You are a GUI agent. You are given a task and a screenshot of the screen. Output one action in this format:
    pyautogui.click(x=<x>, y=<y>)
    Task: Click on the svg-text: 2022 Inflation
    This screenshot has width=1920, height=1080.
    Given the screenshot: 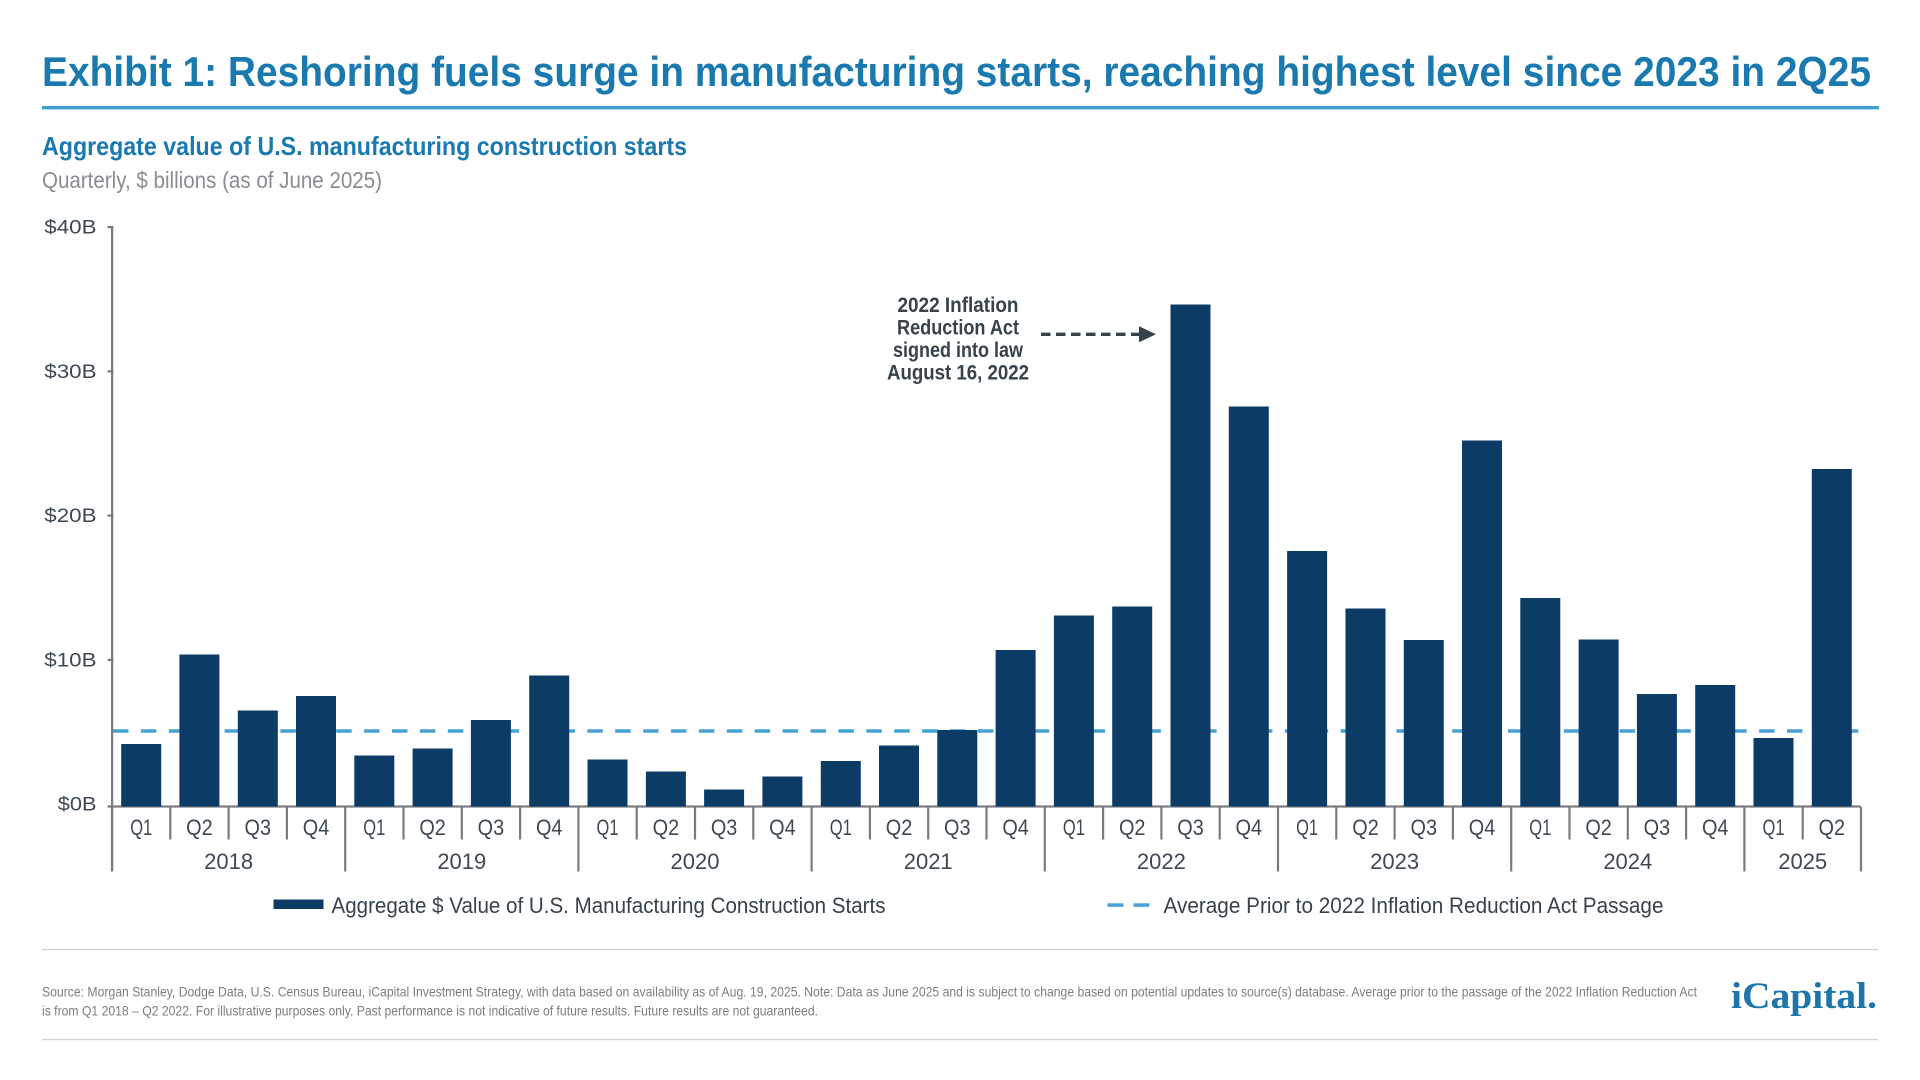 What is the action you would take?
    pyautogui.click(x=958, y=305)
    